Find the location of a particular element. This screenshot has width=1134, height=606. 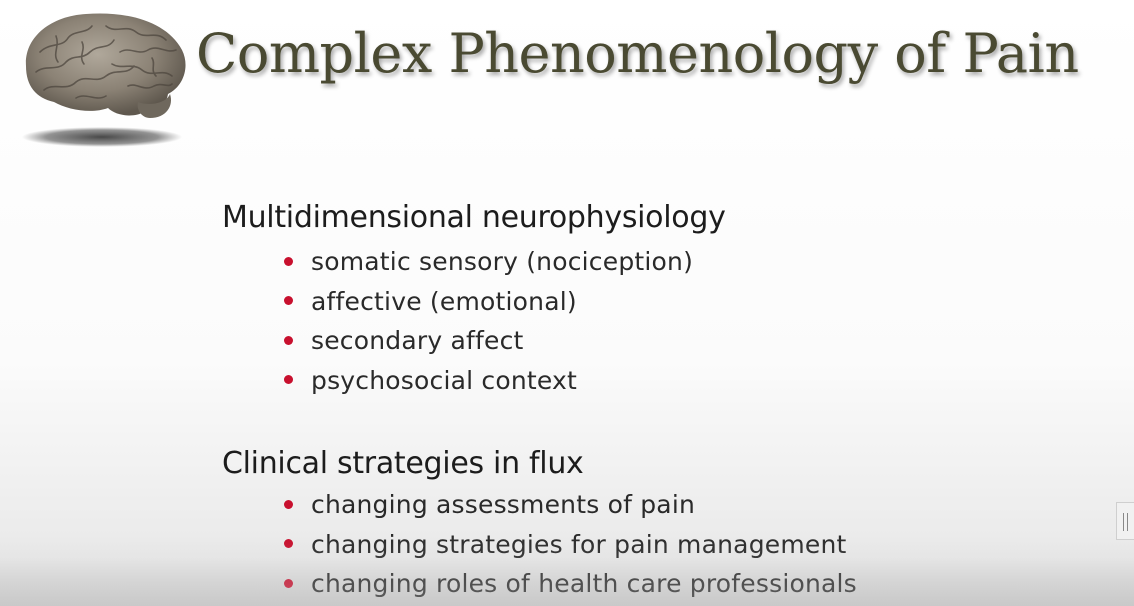

bullet-text: secondary affect is located at coordinates (417, 340).